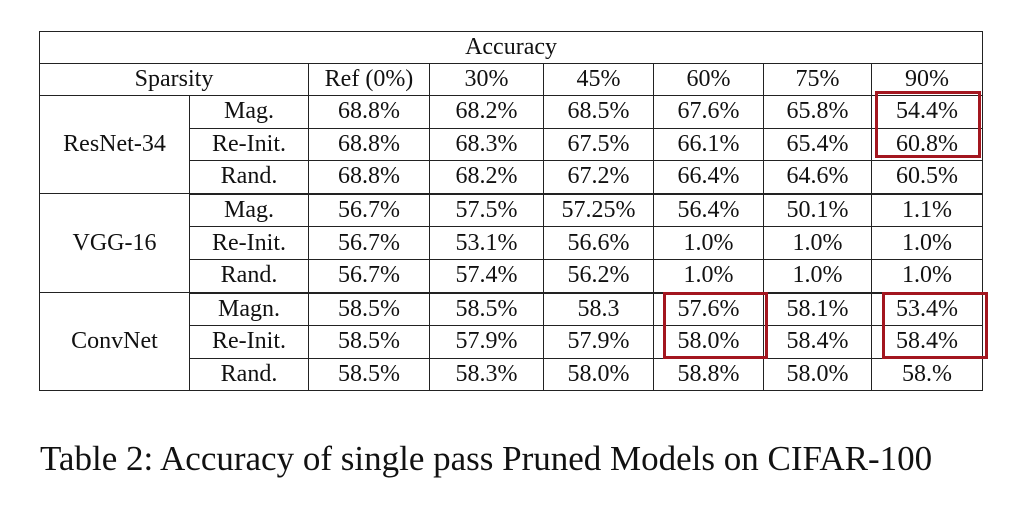  I want to click on table-cell: 60.8%, so click(927, 144).